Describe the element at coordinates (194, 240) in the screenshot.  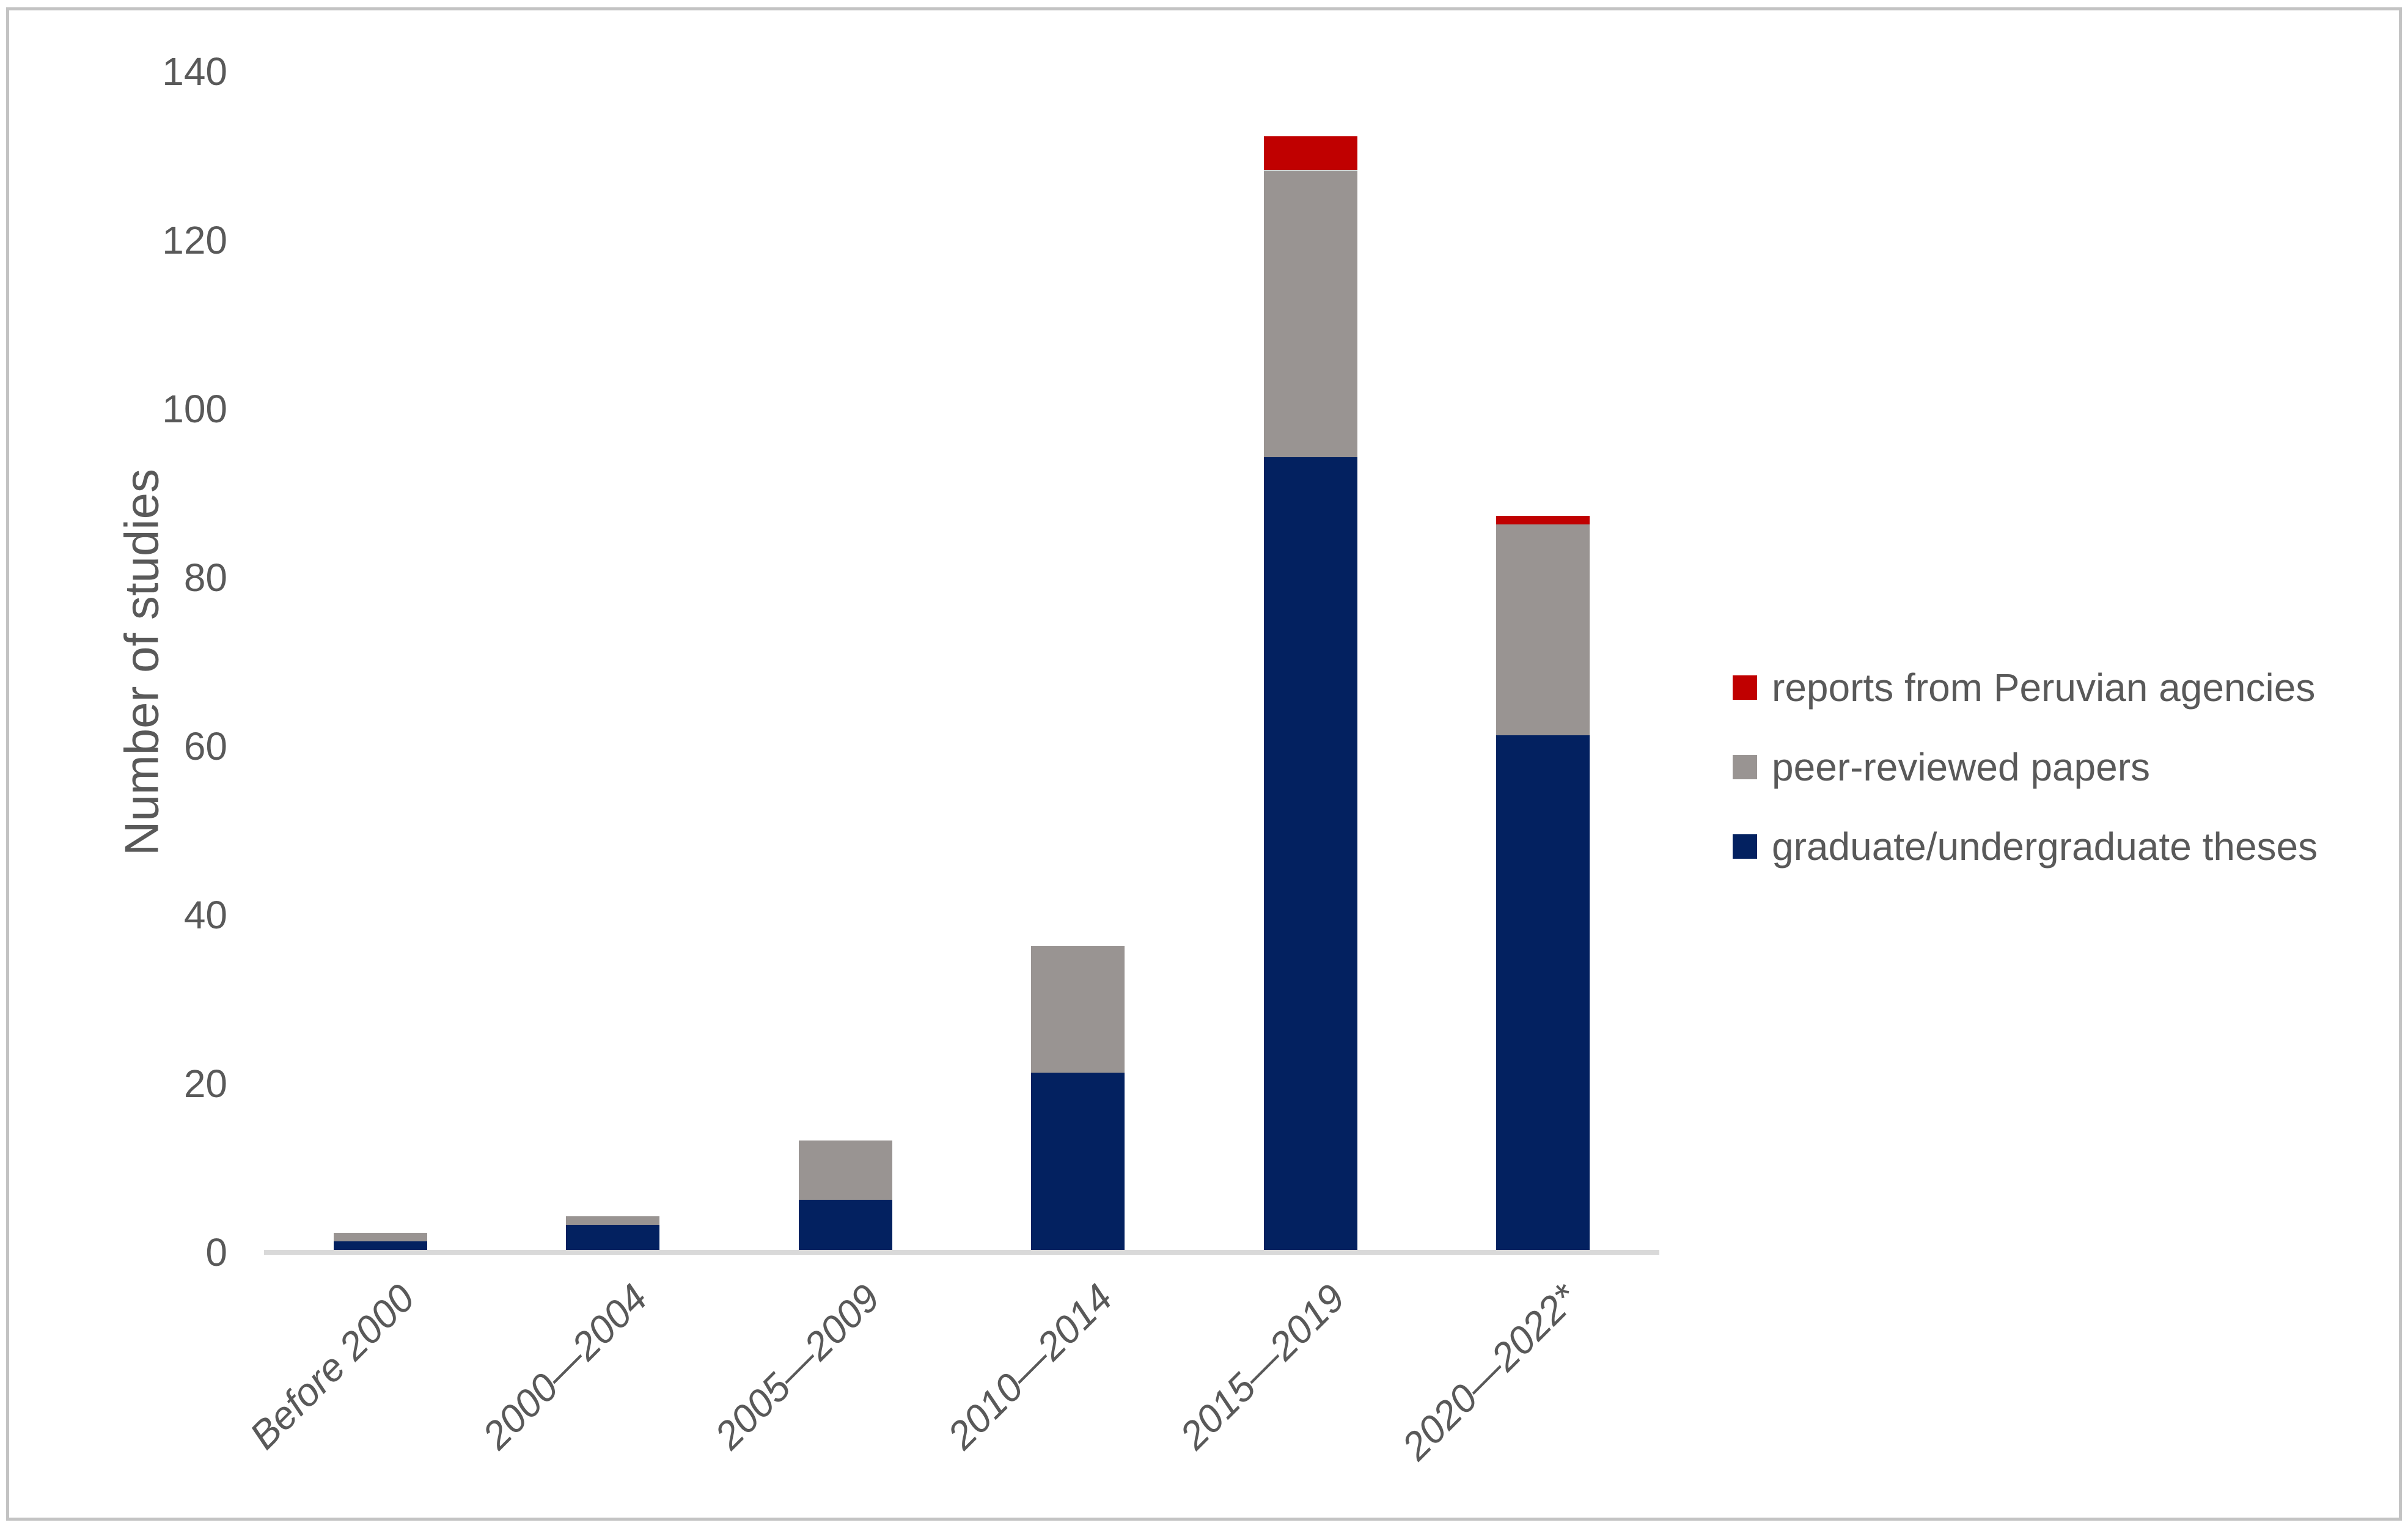
I see `y-tick-label: 120` at that location.